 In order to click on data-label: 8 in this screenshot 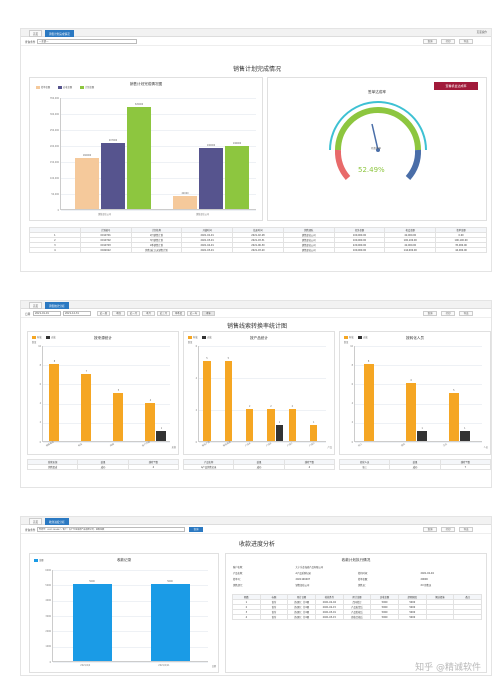, I will do `click(368, 362)`.